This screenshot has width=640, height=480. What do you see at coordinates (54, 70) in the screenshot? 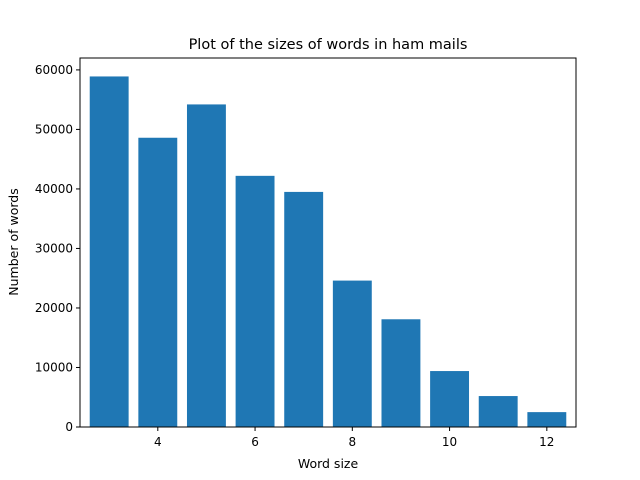
I see `y-tick-label: 60000` at bounding box center [54, 70].